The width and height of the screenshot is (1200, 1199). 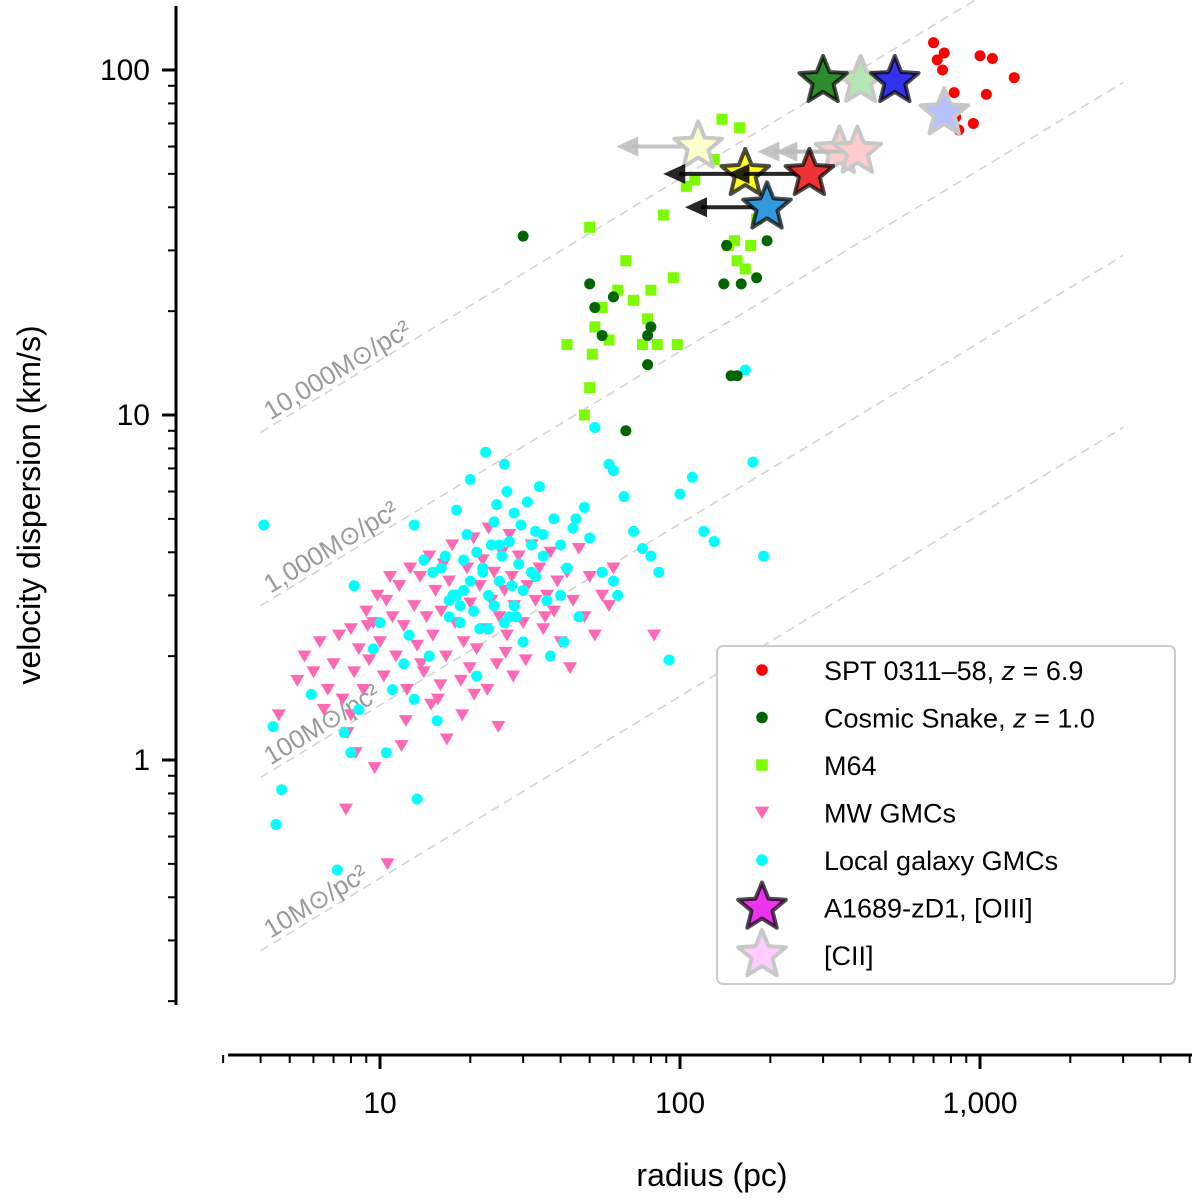 What do you see at coordinates (919, 671) in the screenshot?
I see `legend-item-0: SPT 0311–58, z = 6.9` at bounding box center [919, 671].